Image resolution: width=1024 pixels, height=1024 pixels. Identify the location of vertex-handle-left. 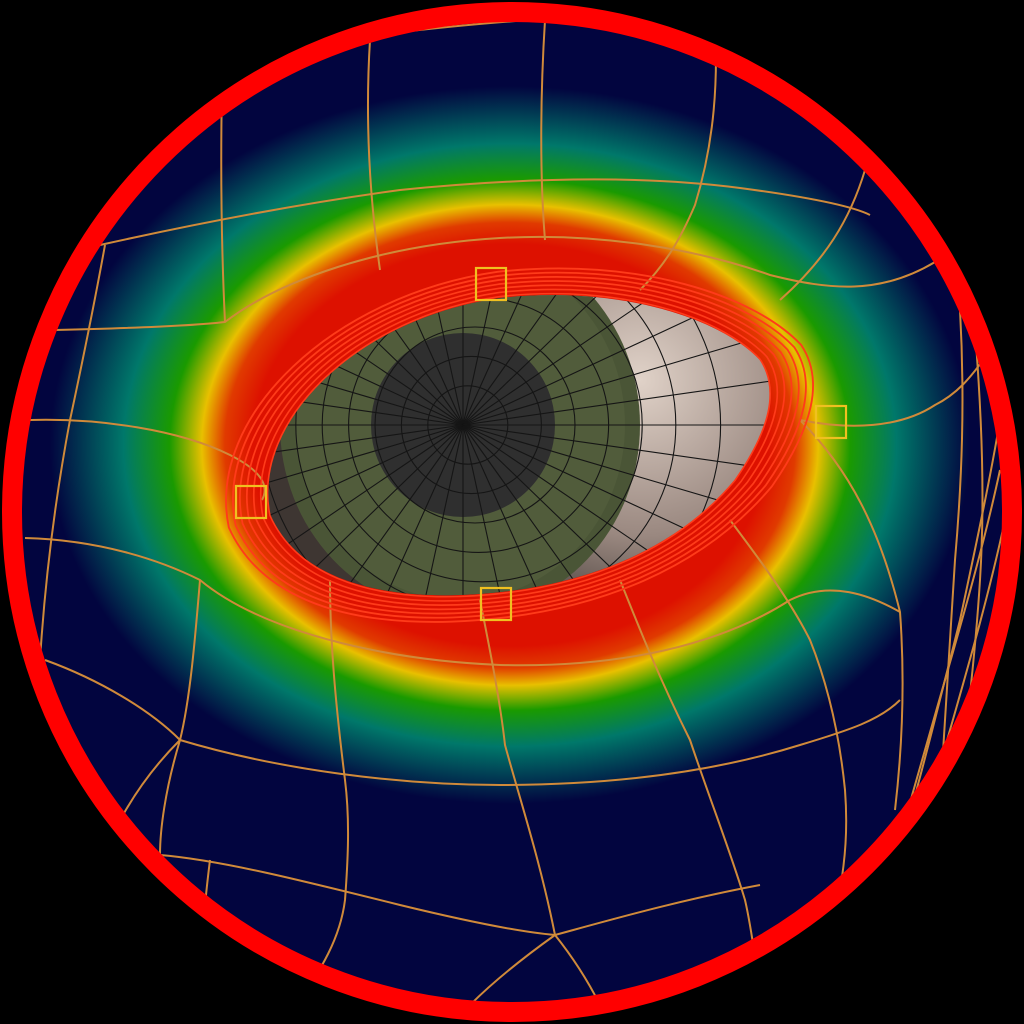
(251, 502).